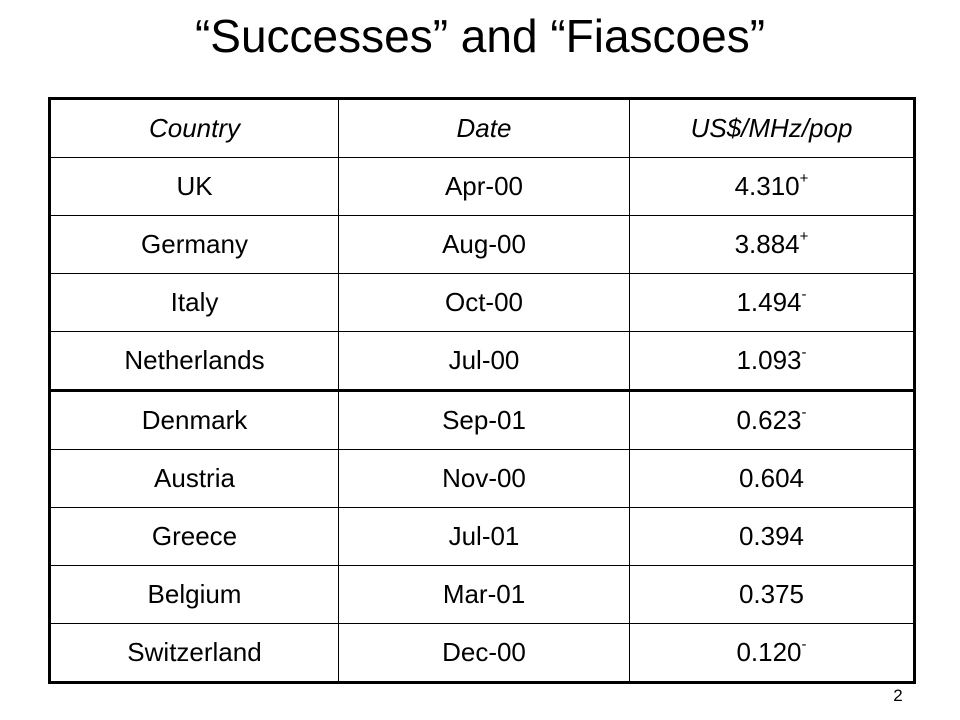 The height and width of the screenshot is (720, 960). Describe the element at coordinates (194, 128) in the screenshot. I see `header-cell: Country` at that location.